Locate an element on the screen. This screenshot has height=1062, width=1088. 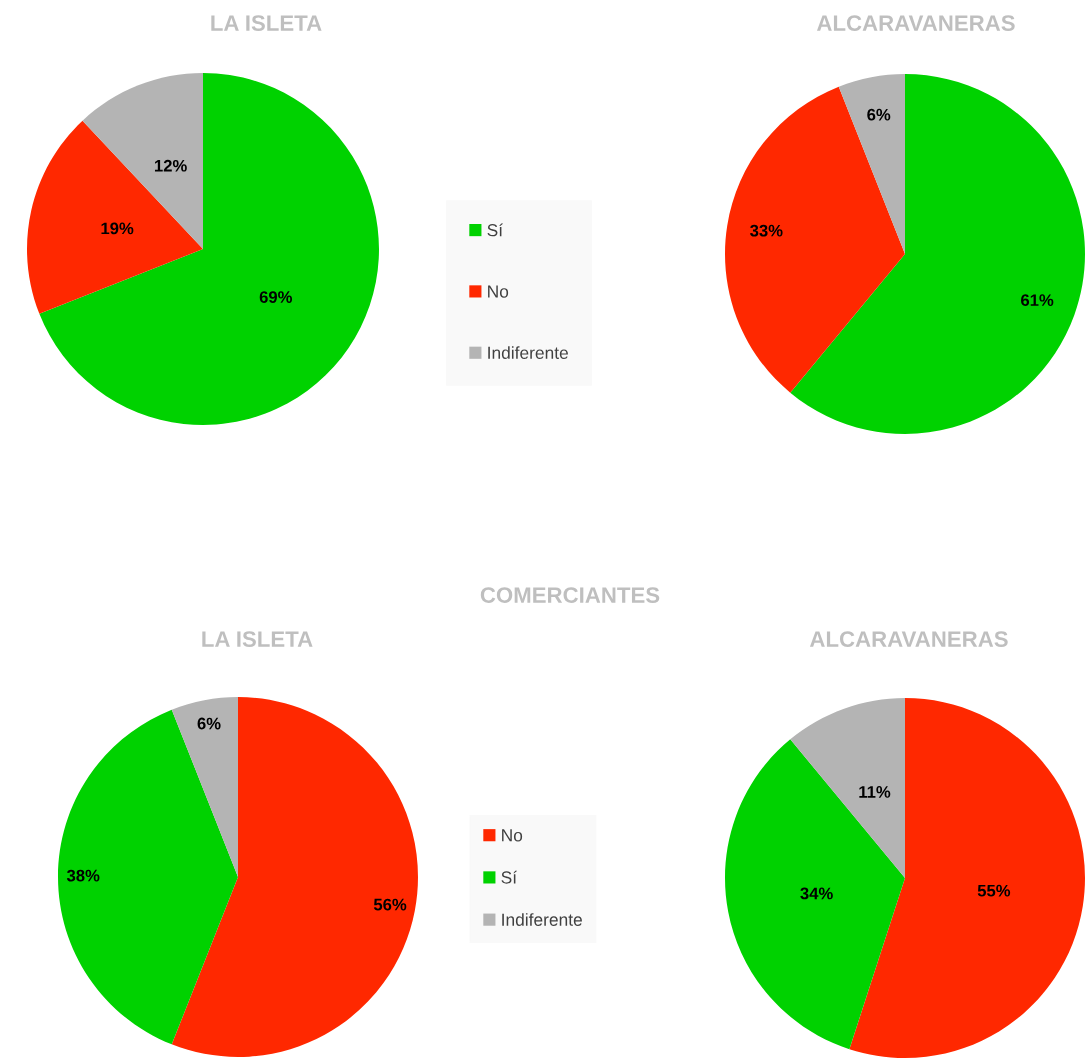
data-label: 11% is located at coordinates (875, 792).